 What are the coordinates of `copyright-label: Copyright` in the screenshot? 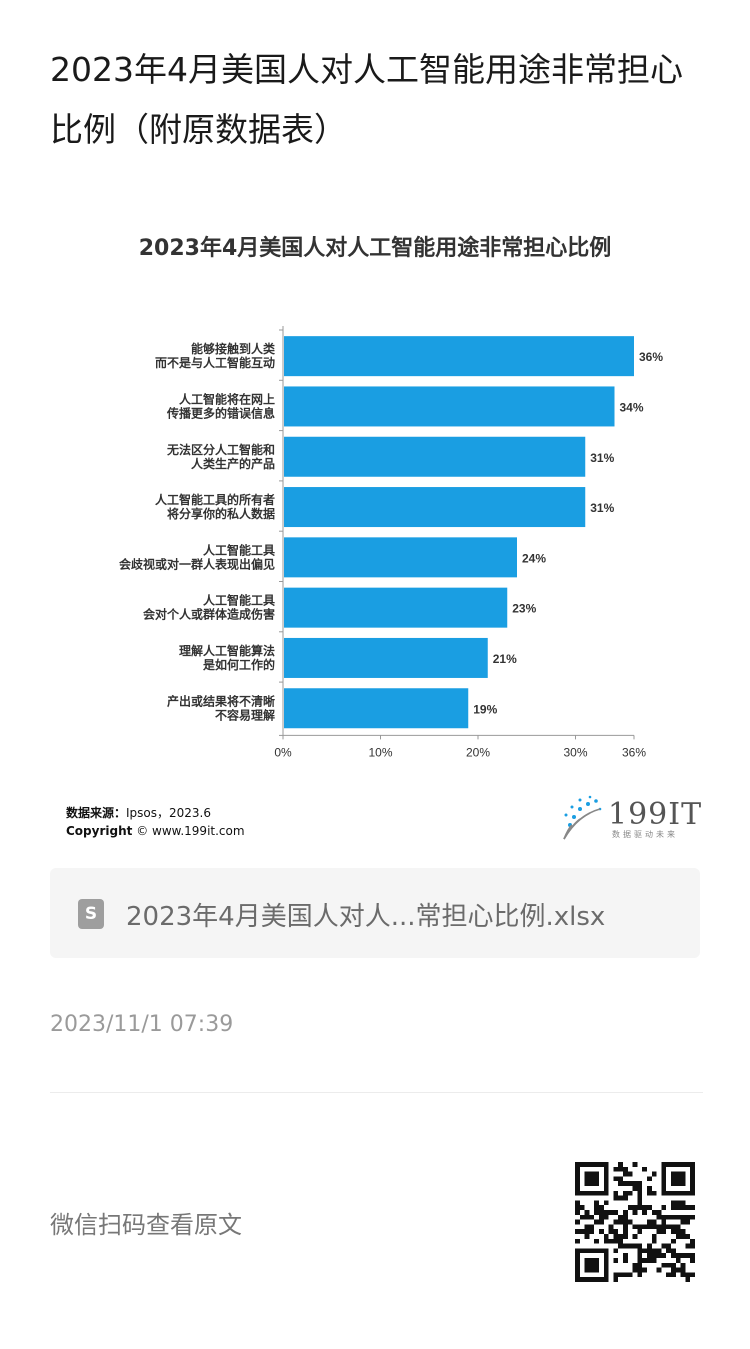 It's located at (99, 831).